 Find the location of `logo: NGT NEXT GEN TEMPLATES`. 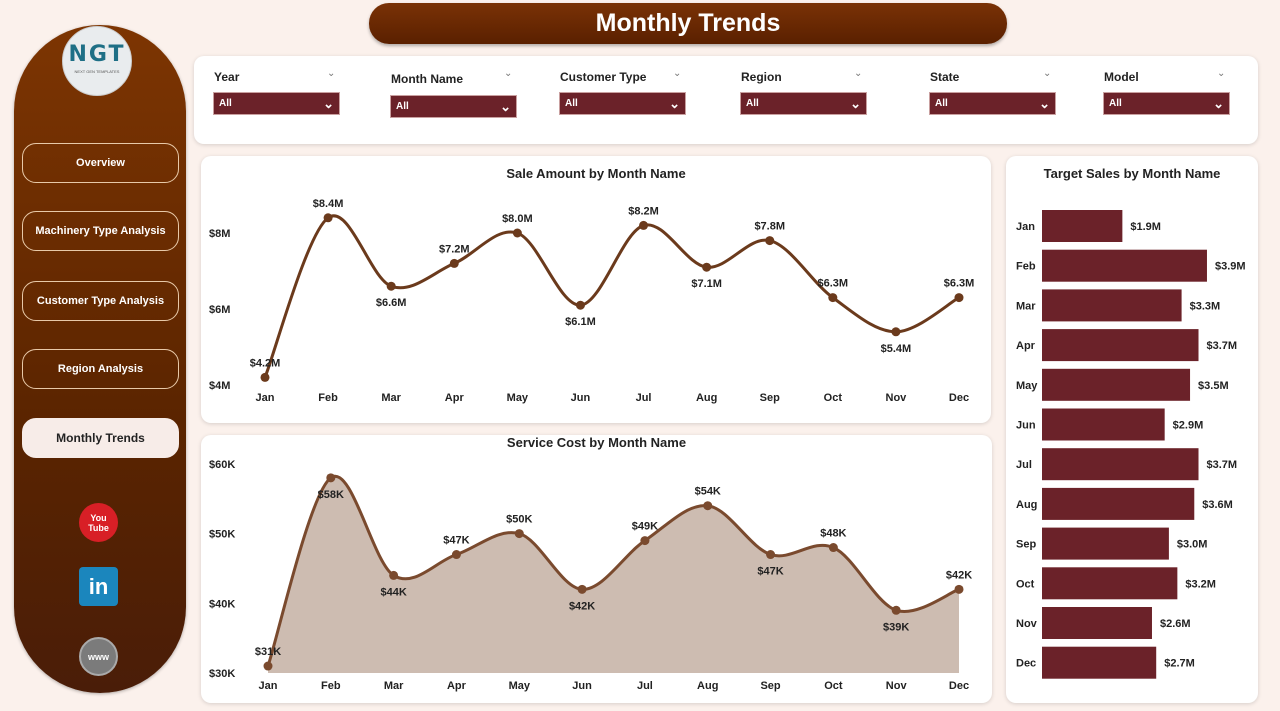

logo: NGT NEXT GEN TEMPLATES is located at coordinates (97, 61).